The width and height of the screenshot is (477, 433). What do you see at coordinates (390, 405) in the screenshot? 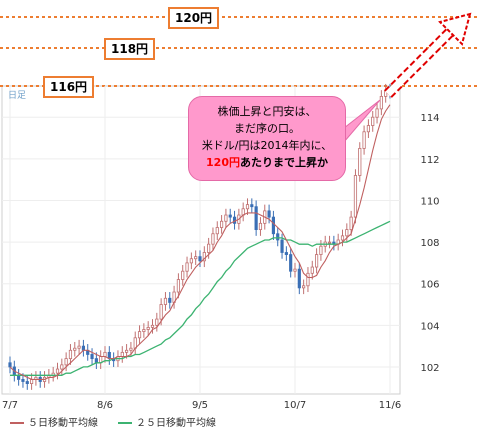
I see `x-tick-label: 11/6` at bounding box center [390, 405].